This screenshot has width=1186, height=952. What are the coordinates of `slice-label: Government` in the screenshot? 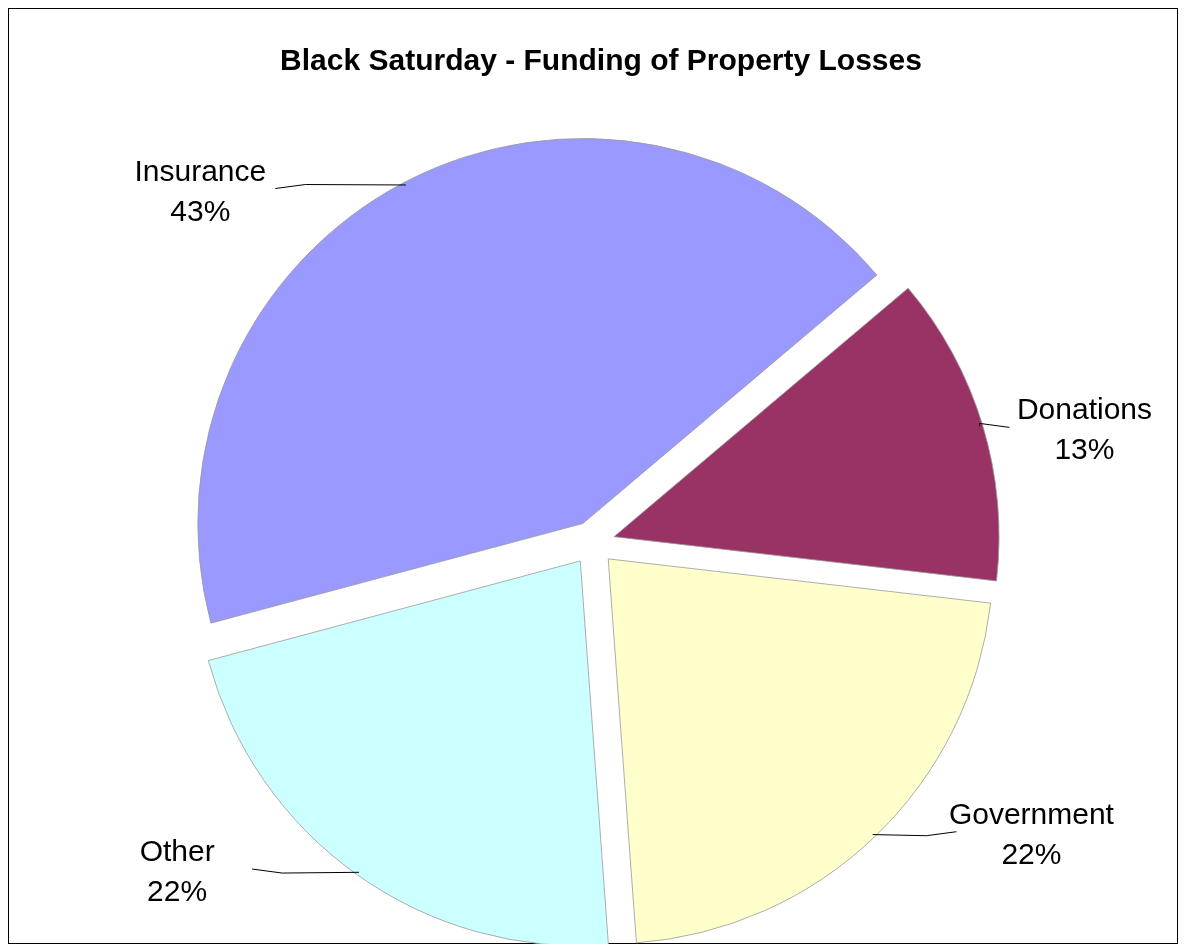 It's located at (1031, 813).